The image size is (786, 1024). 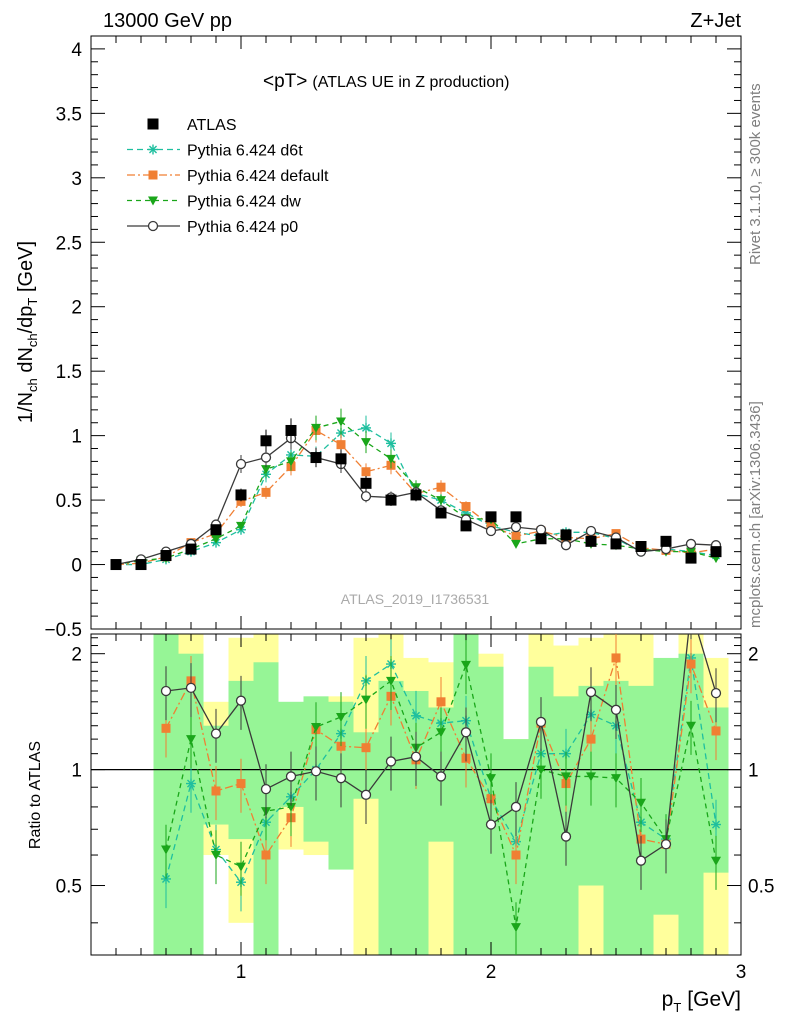 What do you see at coordinates (69, 372) in the screenshot?
I see `y-tick-label: 1.5` at bounding box center [69, 372].